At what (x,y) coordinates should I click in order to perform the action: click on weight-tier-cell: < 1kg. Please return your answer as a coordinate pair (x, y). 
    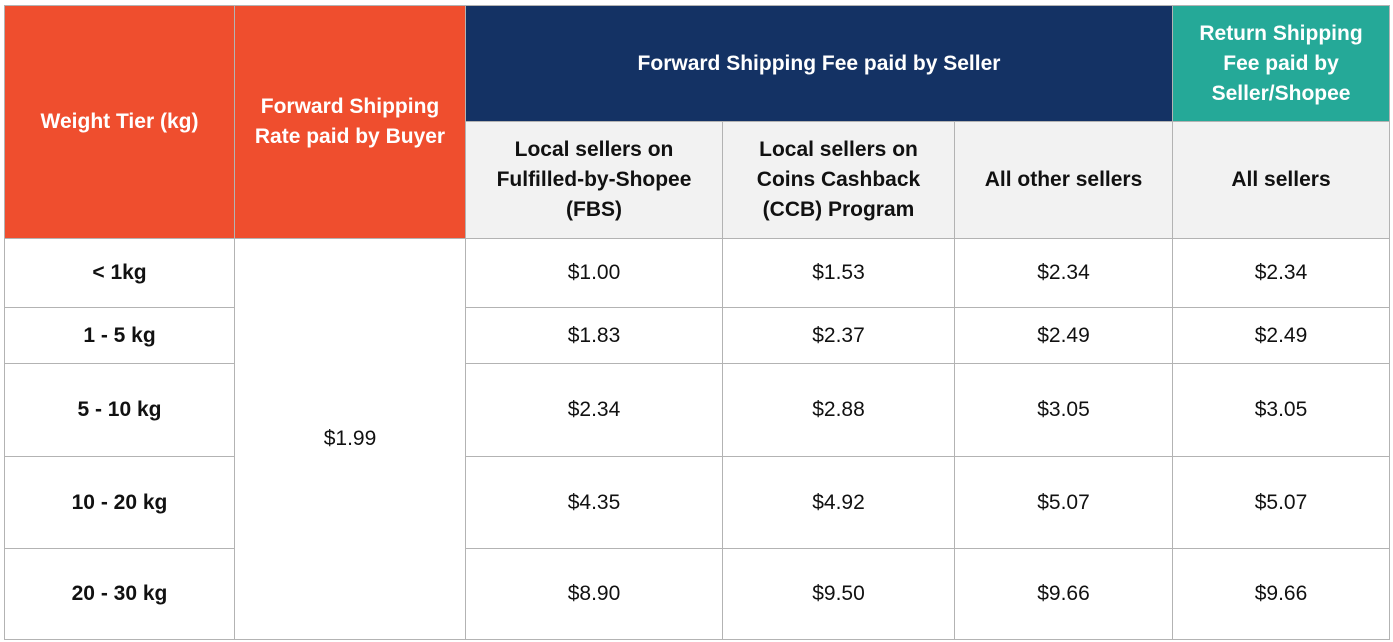
    Looking at the image, I should click on (119, 273).